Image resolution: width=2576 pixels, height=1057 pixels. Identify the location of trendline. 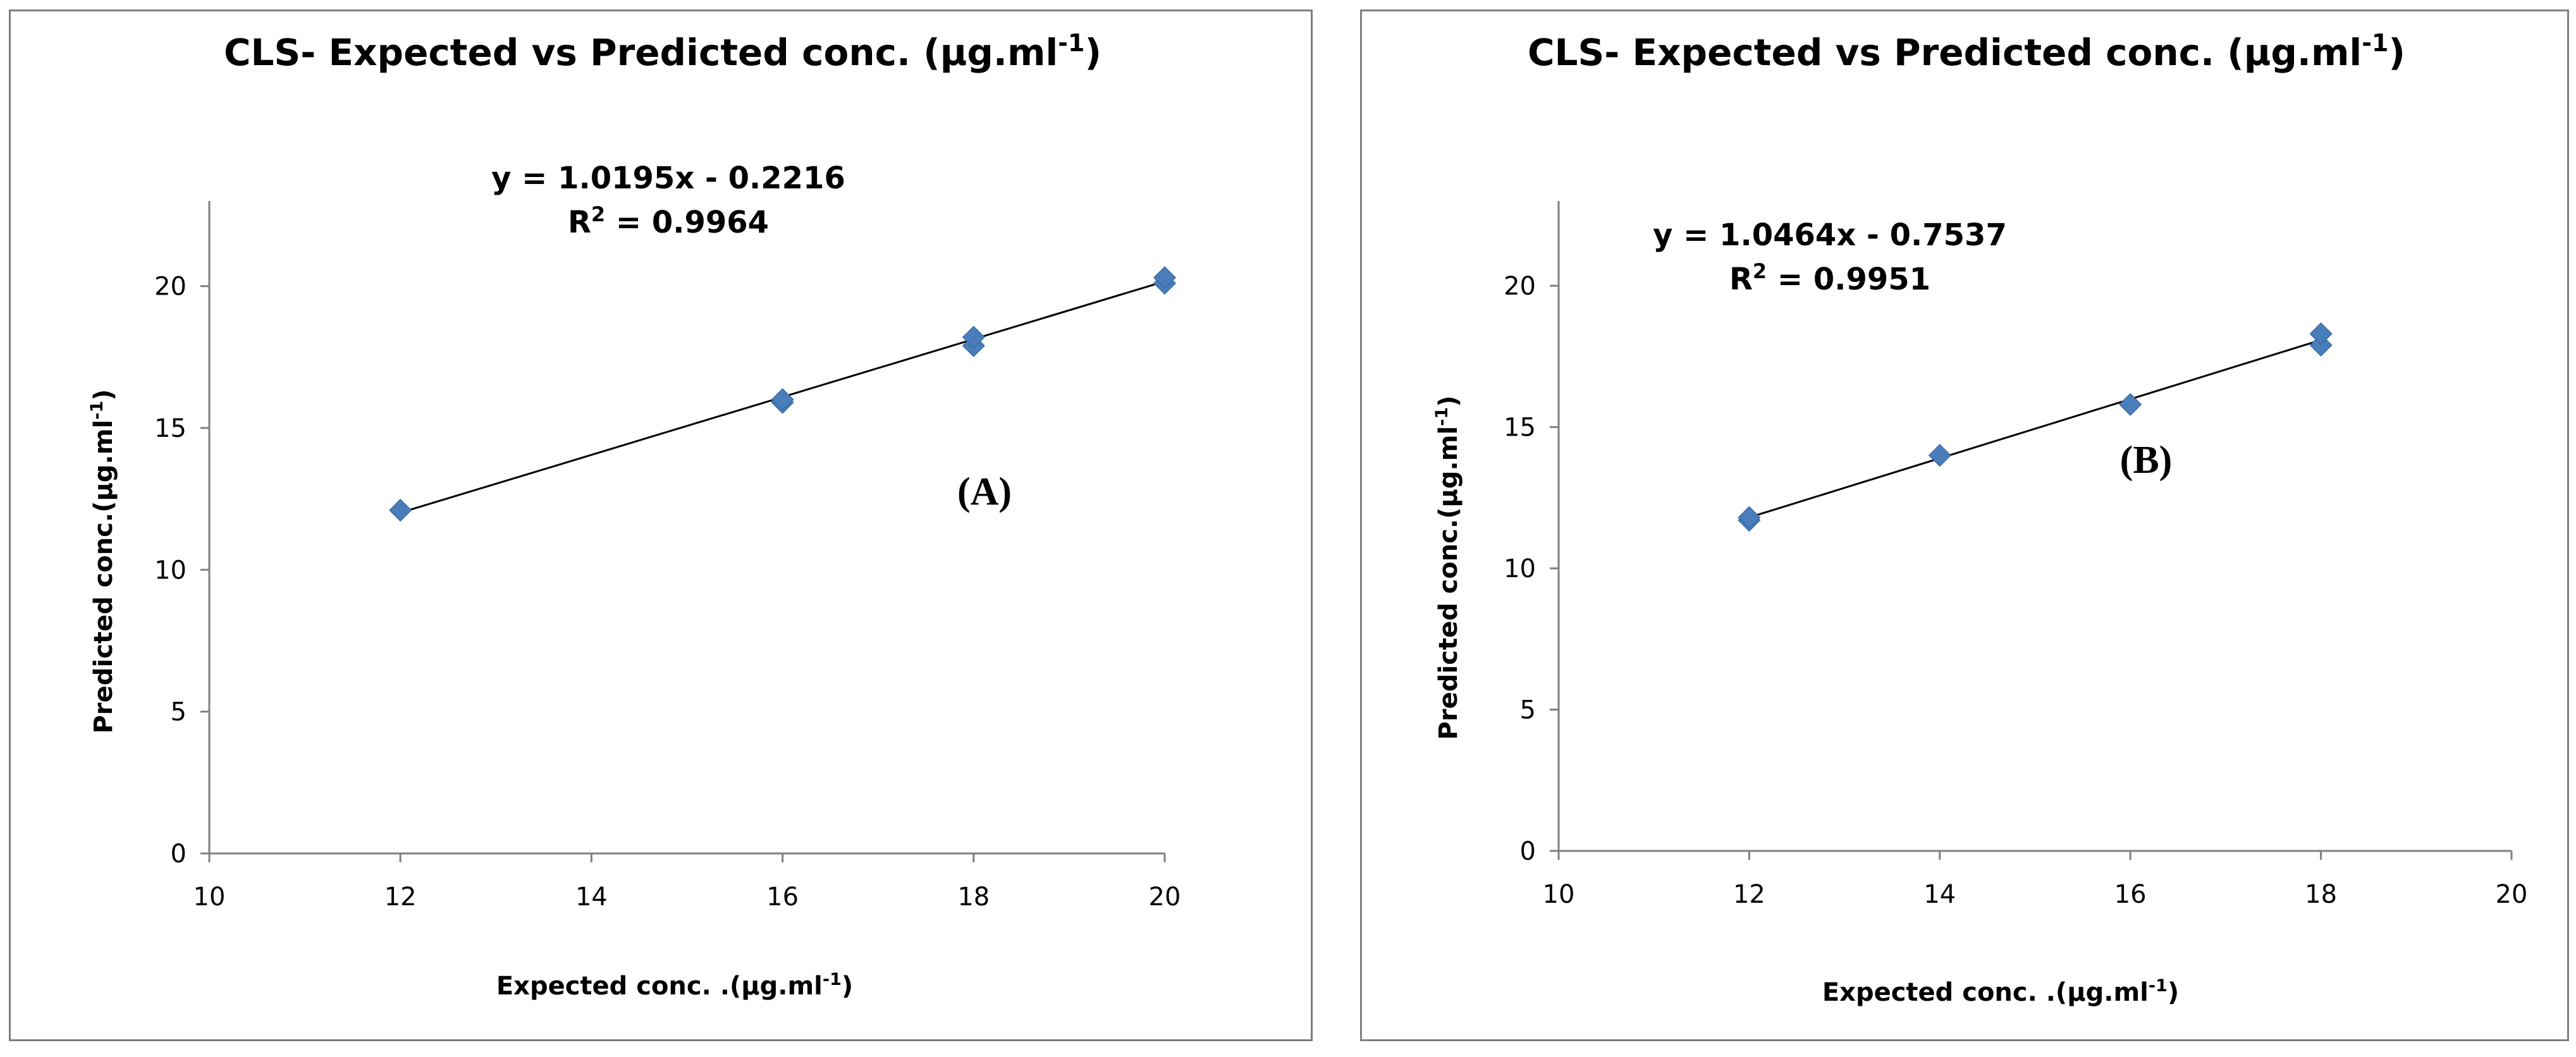
(2035, 428).